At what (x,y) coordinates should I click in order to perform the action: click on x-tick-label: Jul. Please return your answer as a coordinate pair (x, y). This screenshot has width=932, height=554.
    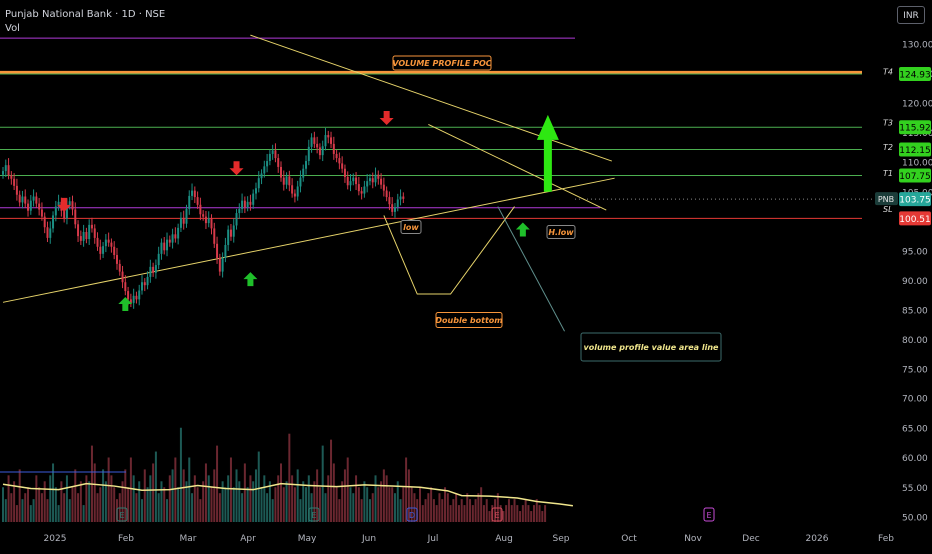
    Looking at the image, I should click on (433, 539).